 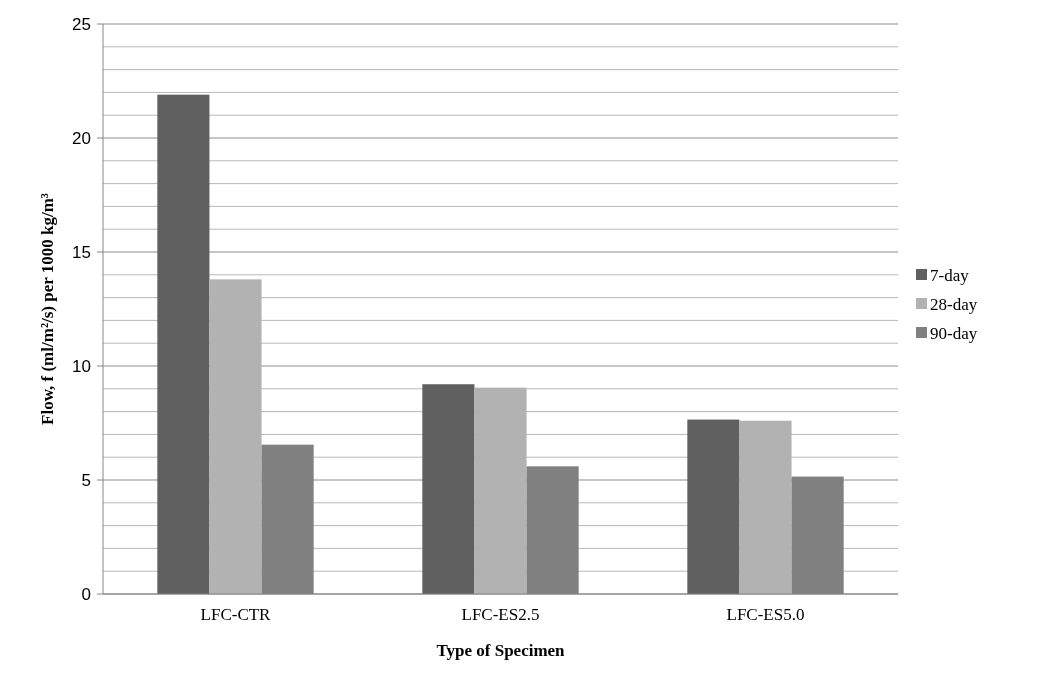 I want to click on y-tick-label: 10, so click(x=81, y=366).